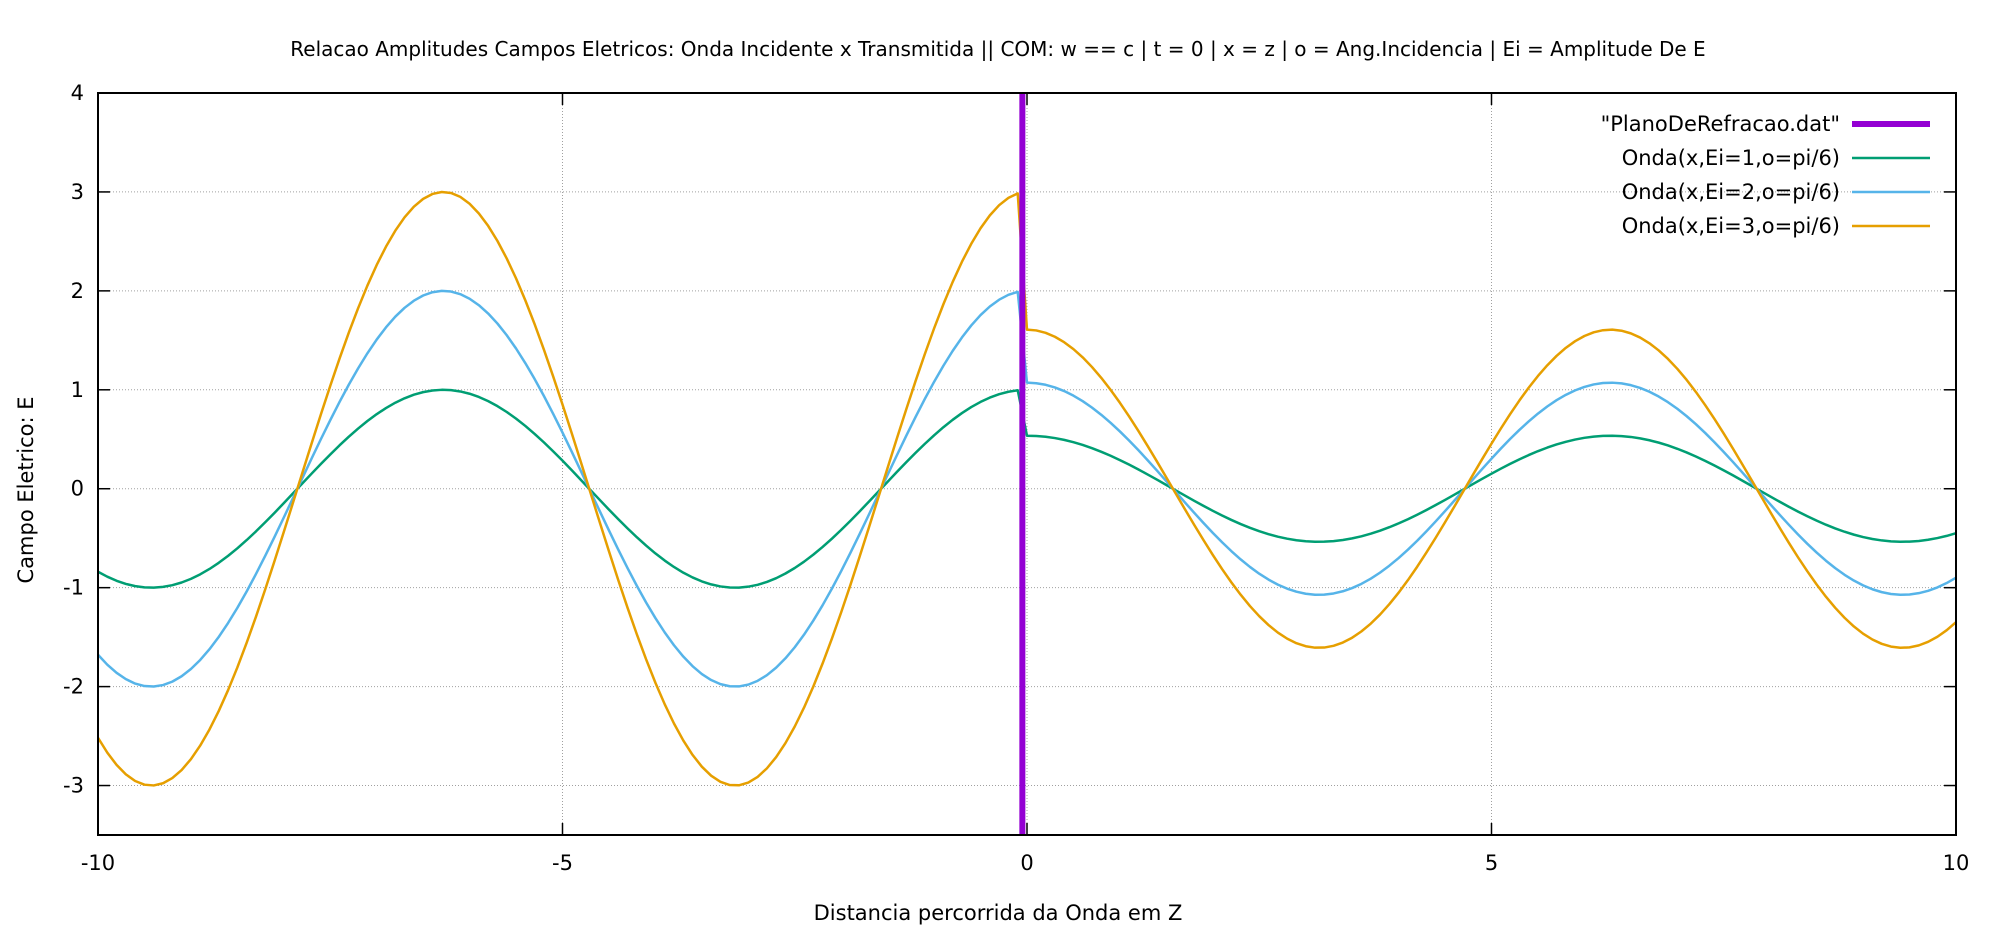 The image size is (1996, 933). I want to click on legend-label-2: Onda(x,Ei=2,o=pi/6), so click(1731, 192).